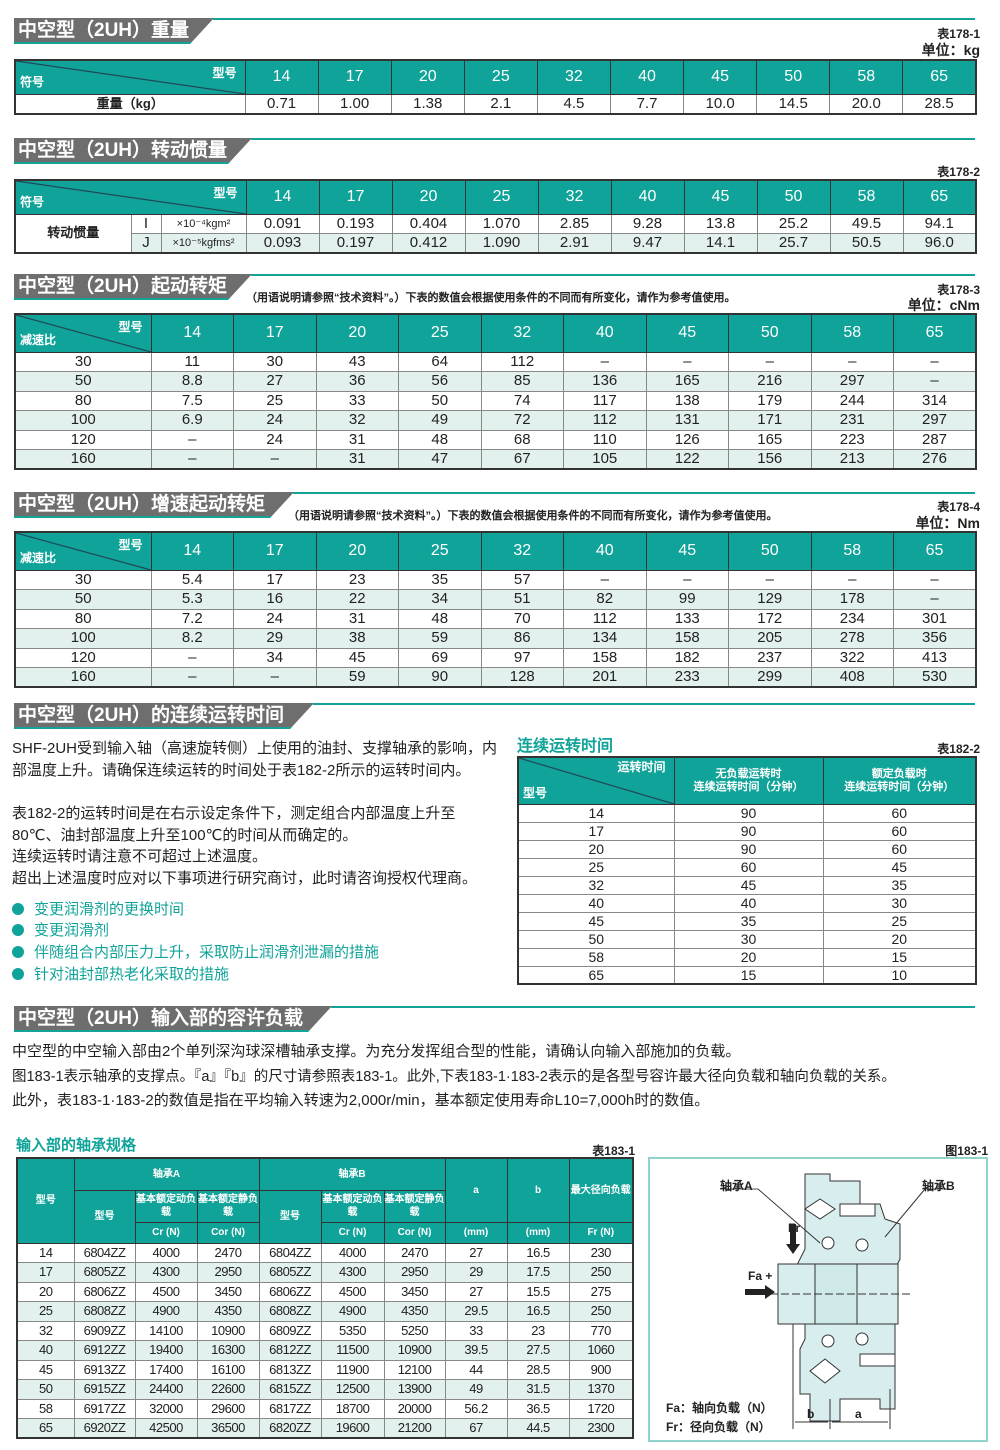 The height and width of the screenshot is (1450, 1000). Describe the element at coordinates (282, 243) in the screenshot. I see `table-cell: 0.093` at that location.